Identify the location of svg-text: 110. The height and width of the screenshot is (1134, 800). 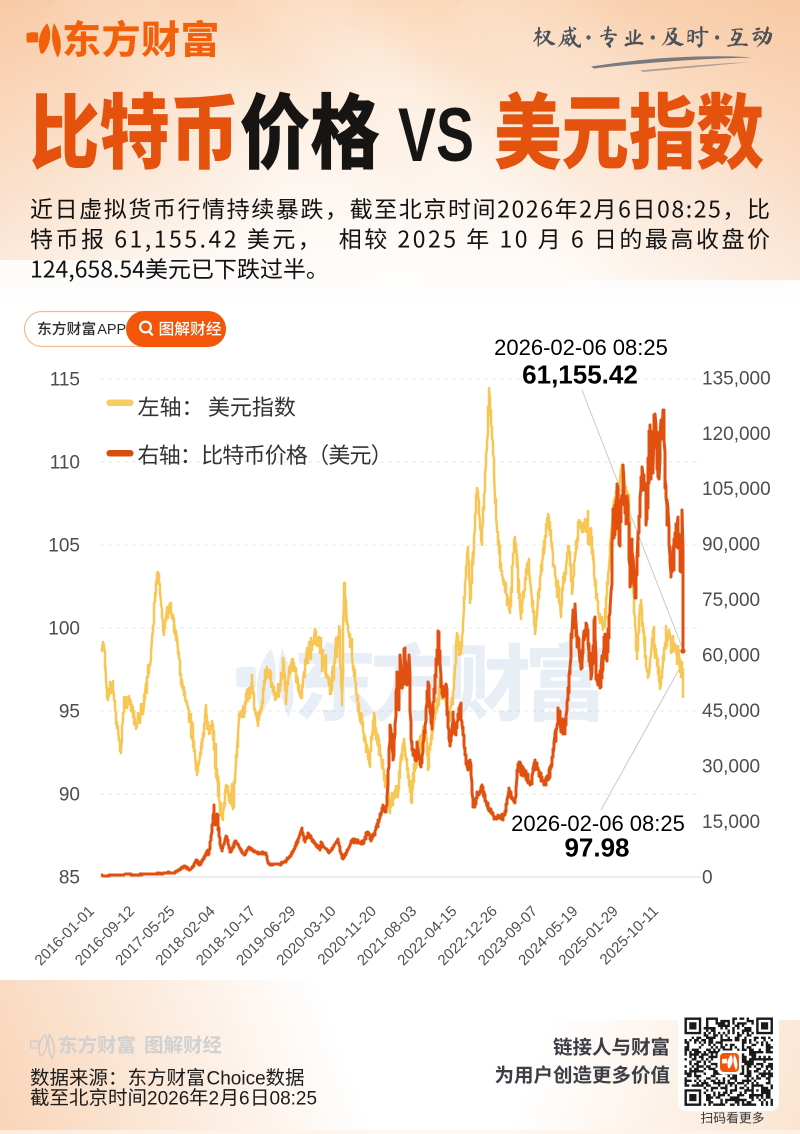
(65, 462).